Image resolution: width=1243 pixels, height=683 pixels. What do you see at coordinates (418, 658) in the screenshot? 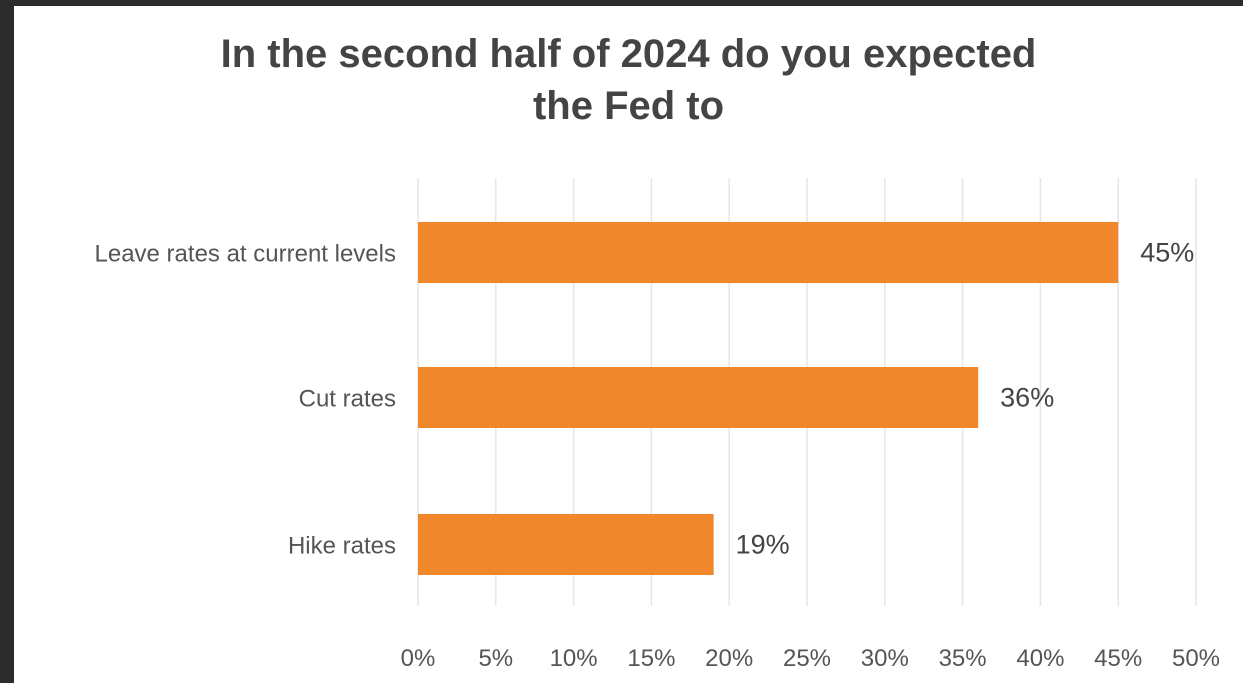
I see `x-tick-label: 0%` at bounding box center [418, 658].